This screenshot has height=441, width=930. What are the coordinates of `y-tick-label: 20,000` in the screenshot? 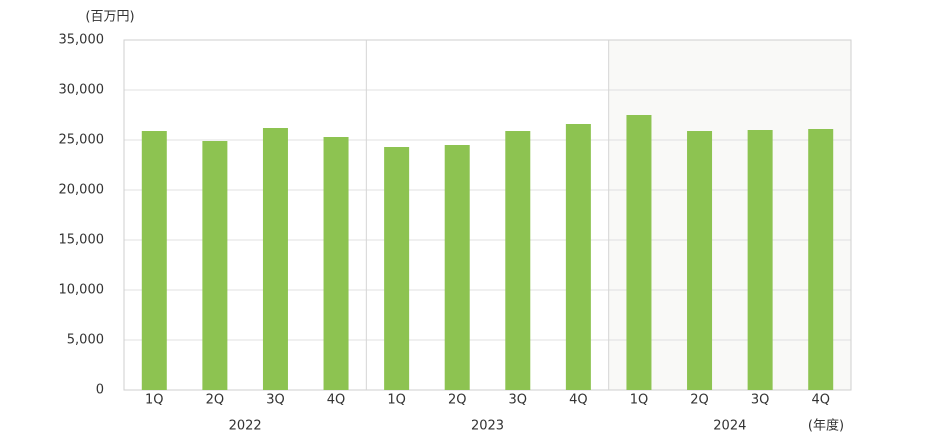 It's located at (82, 190).